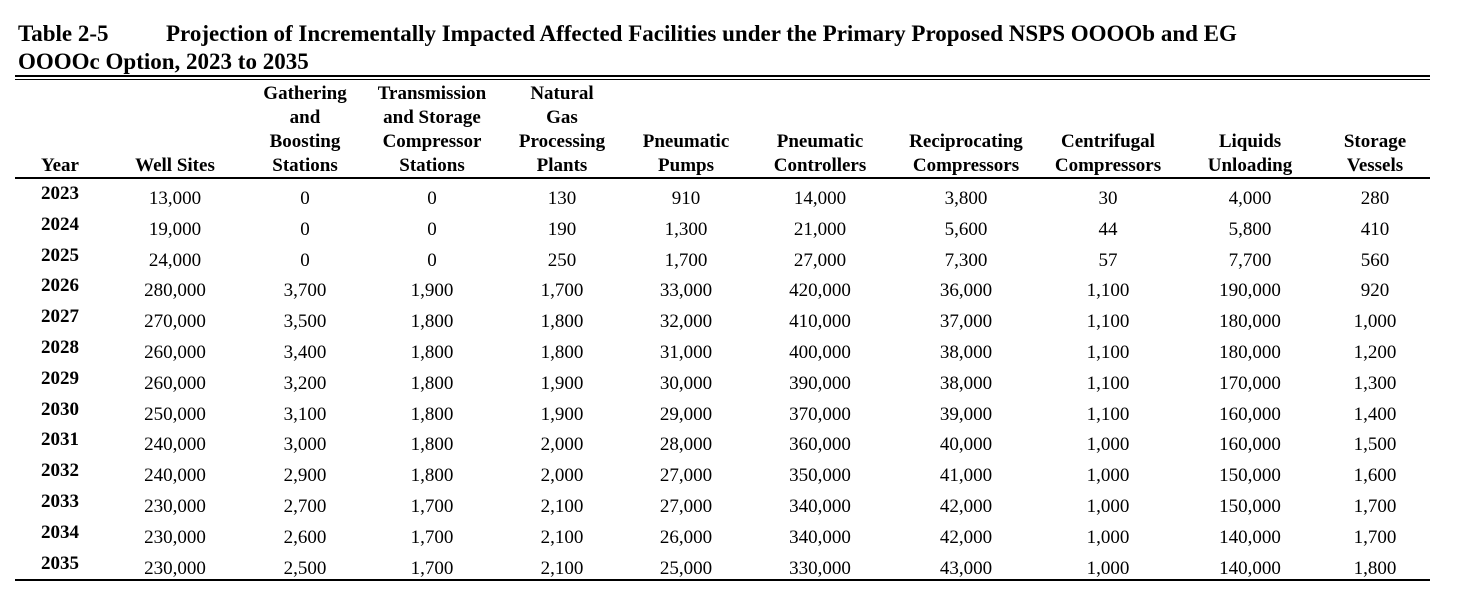  Describe the element at coordinates (686, 537) in the screenshot. I see `table-cell: 26,000` at that location.